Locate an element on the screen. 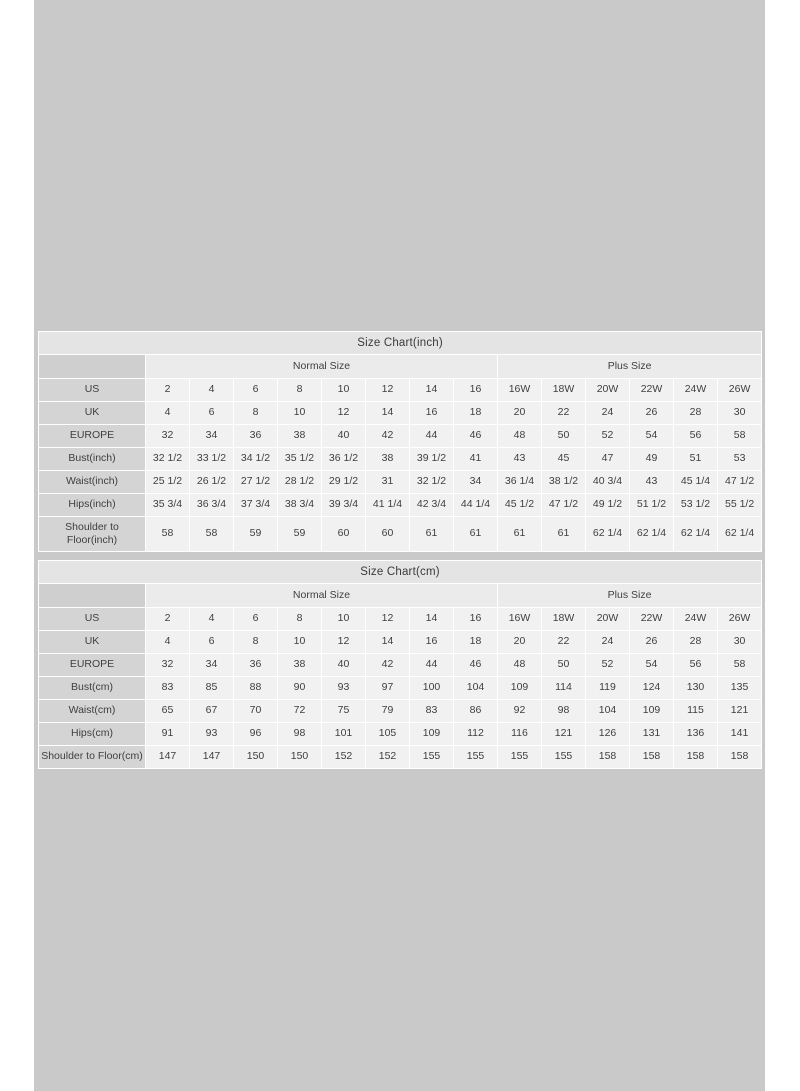 The height and width of the screenshot is (1091, 800). data-cell: 152 is located at coordinates (387, 757).